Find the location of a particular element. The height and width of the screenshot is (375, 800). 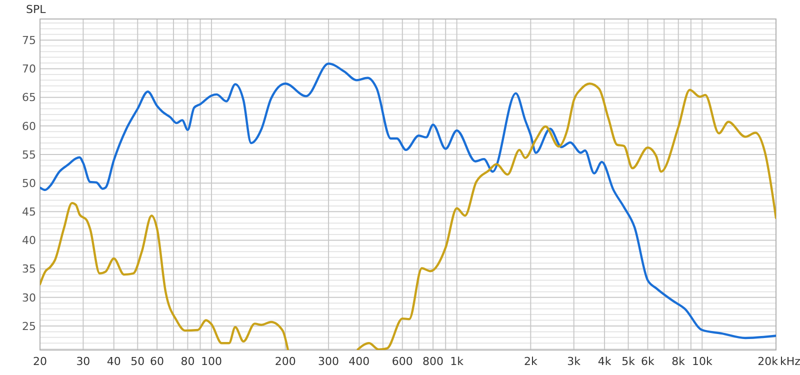

x-tick-label: 80 is located at coordinates (187, 361).